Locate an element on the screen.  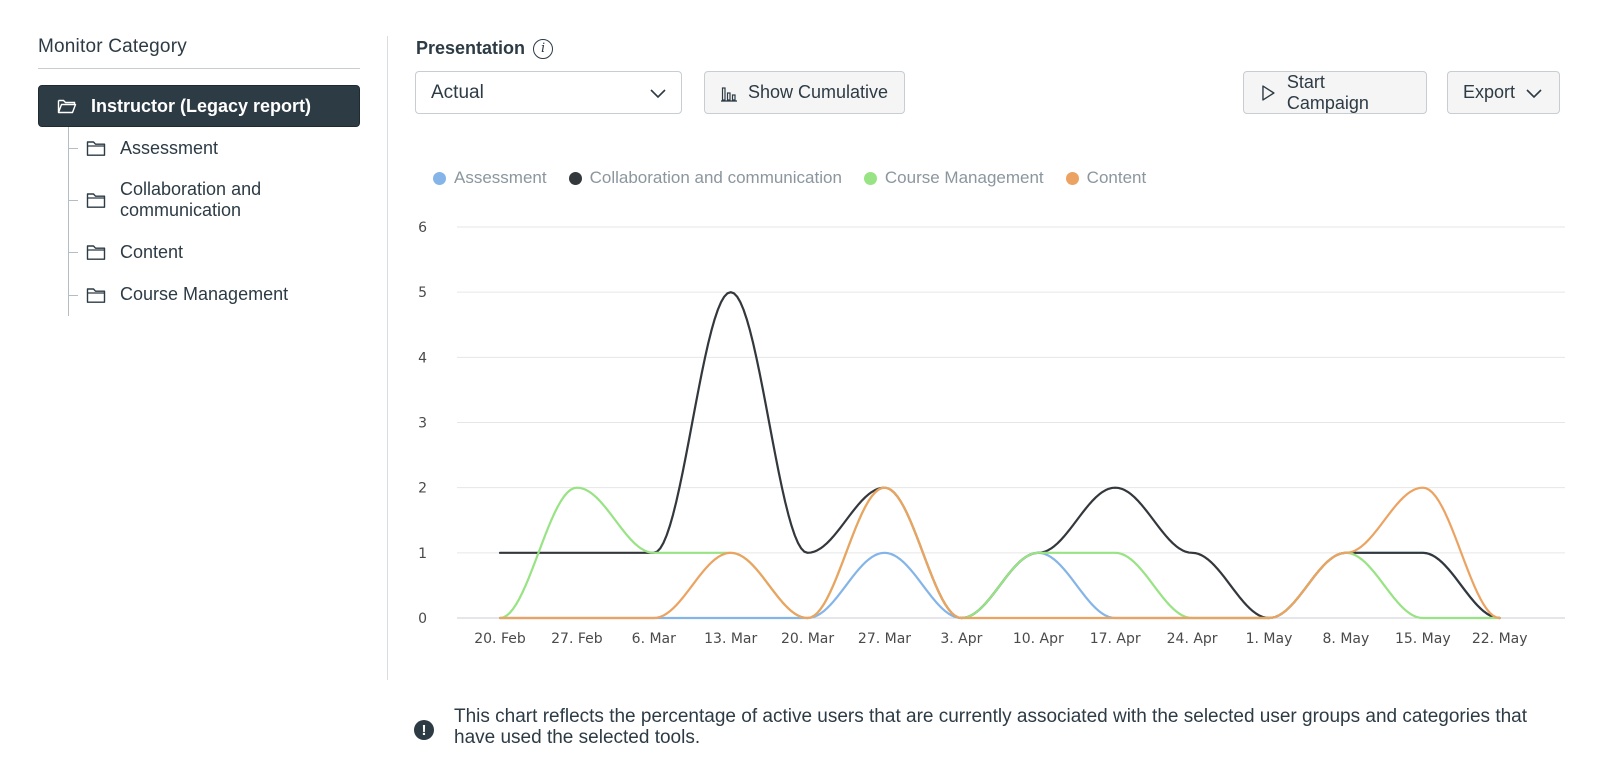
y-tick-label: 4 is located at coordinates (422, 358).